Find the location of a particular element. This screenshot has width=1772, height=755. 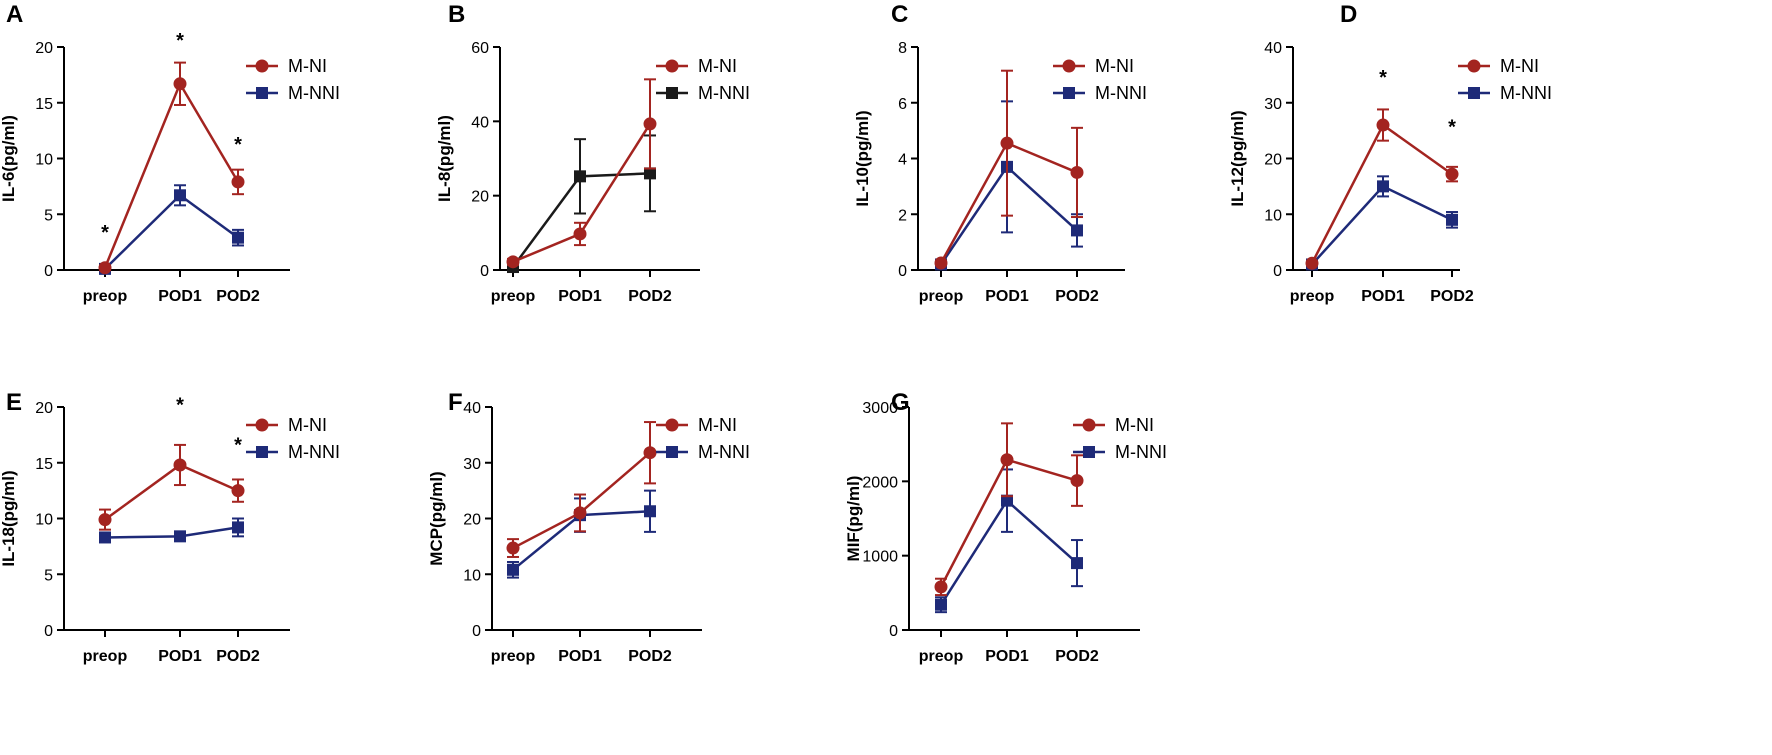

y-axis-label: IL-10(pg/ml) is located at coordinates (862, 158).